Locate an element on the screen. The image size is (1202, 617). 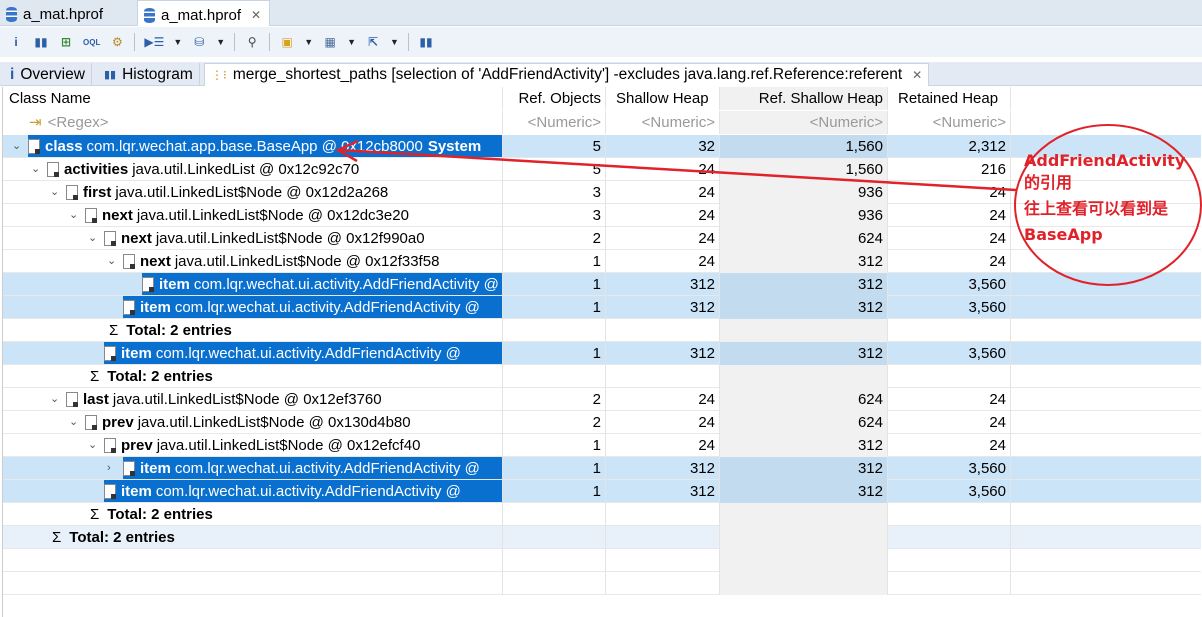
tab-overview: i Overview is located at coordinates (48, 74).